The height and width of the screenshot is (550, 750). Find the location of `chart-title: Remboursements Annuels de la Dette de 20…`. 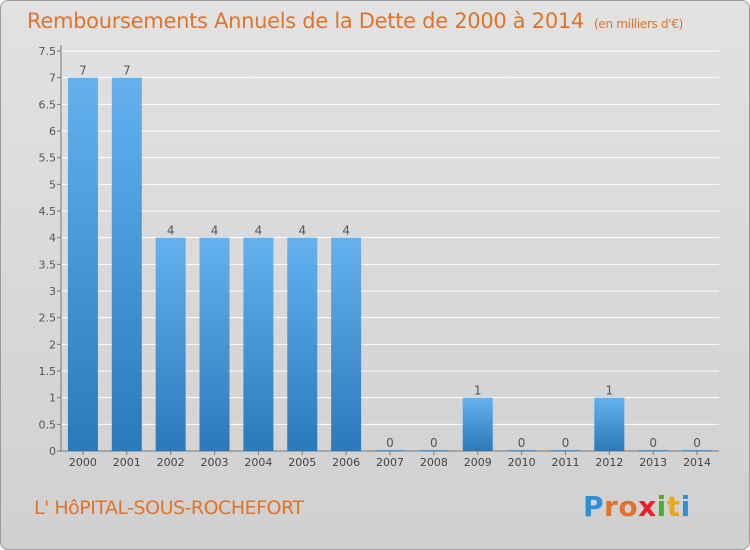

chart-title: Remboursements Annuels de la Dette de 20… is located at coordinates (355, 21).